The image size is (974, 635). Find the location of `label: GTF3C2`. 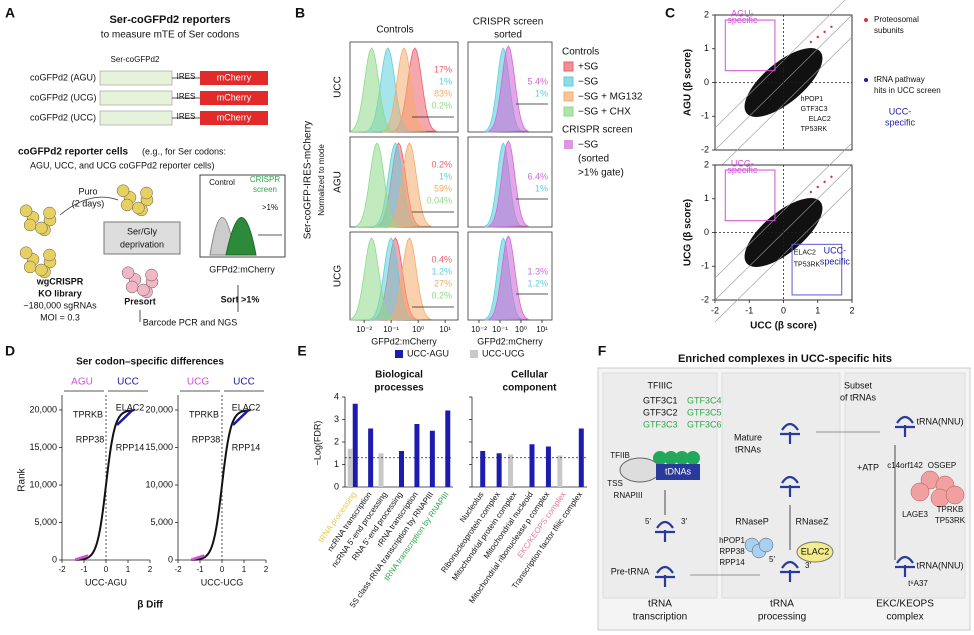

label: GTF3C2 is located at coordinates (660, 412).